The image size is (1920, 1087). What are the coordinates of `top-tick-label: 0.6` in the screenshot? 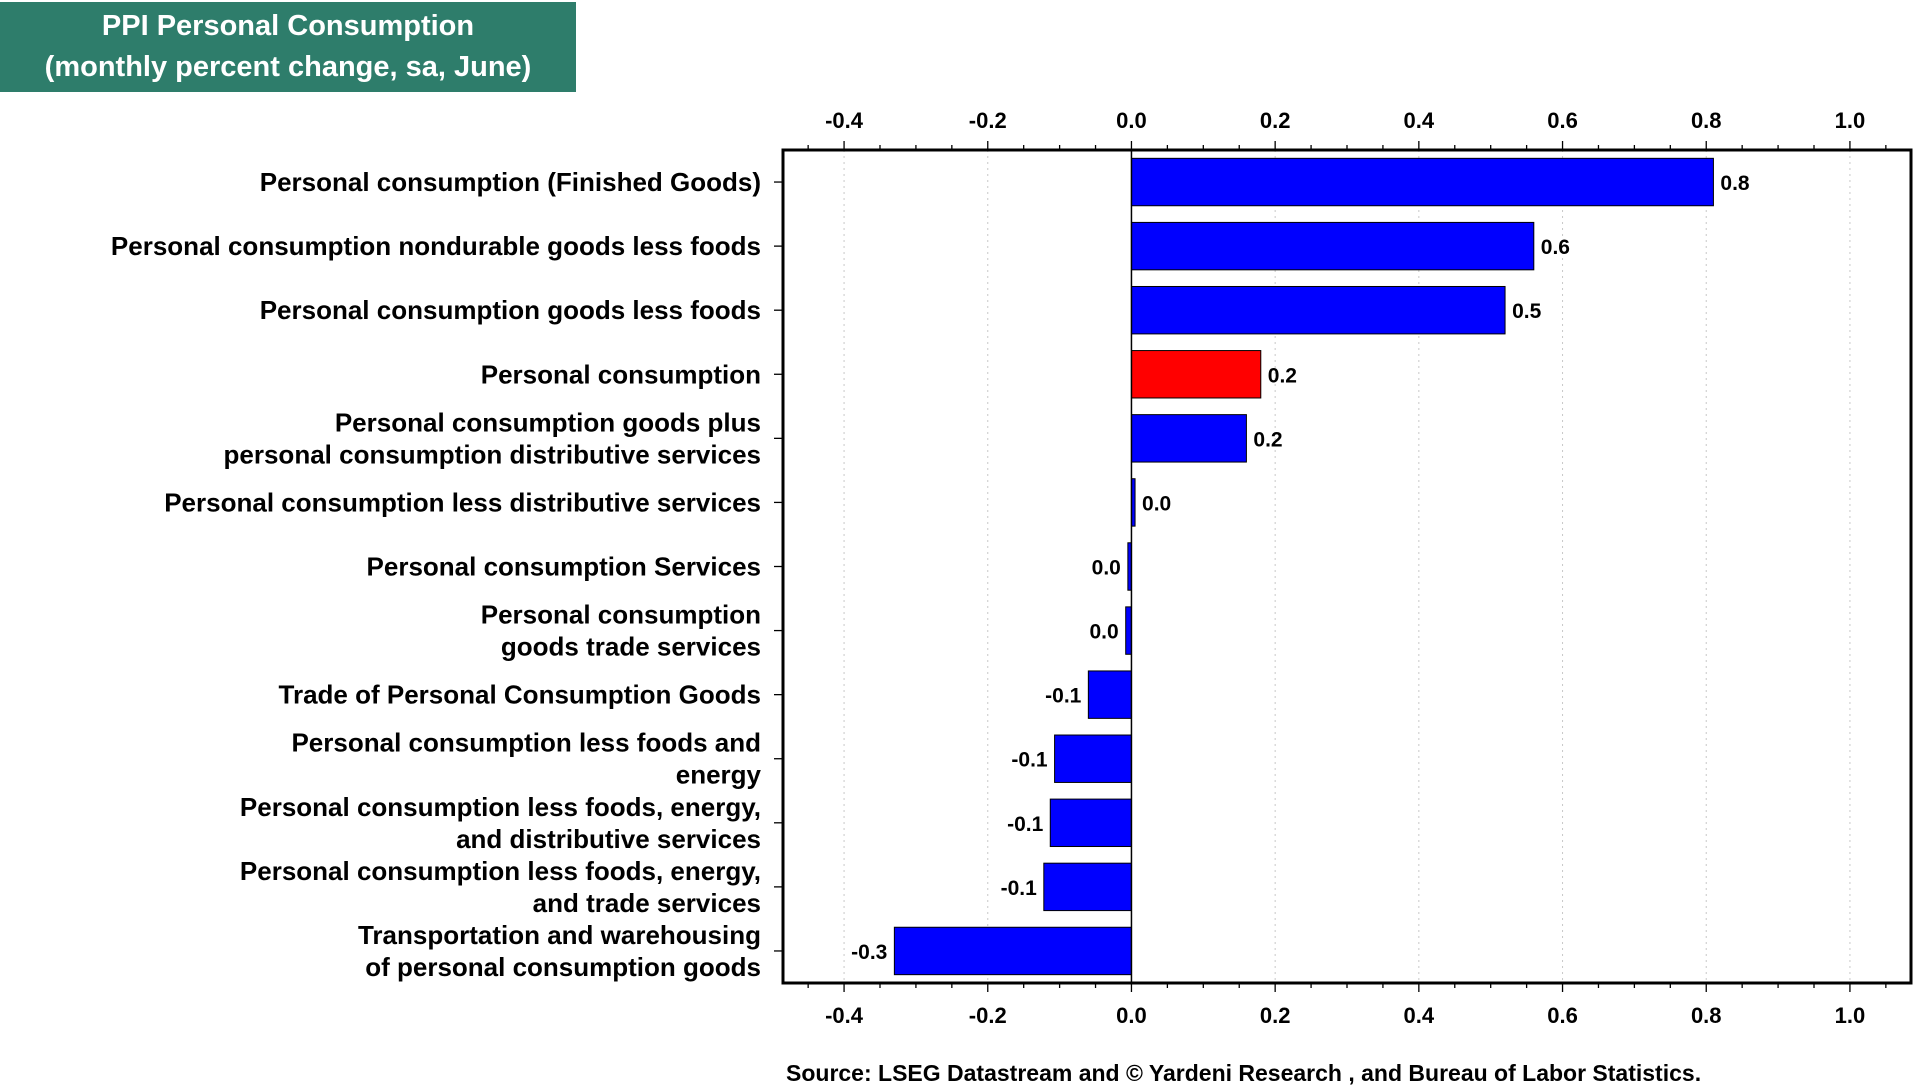 It's located at (1562, 120).